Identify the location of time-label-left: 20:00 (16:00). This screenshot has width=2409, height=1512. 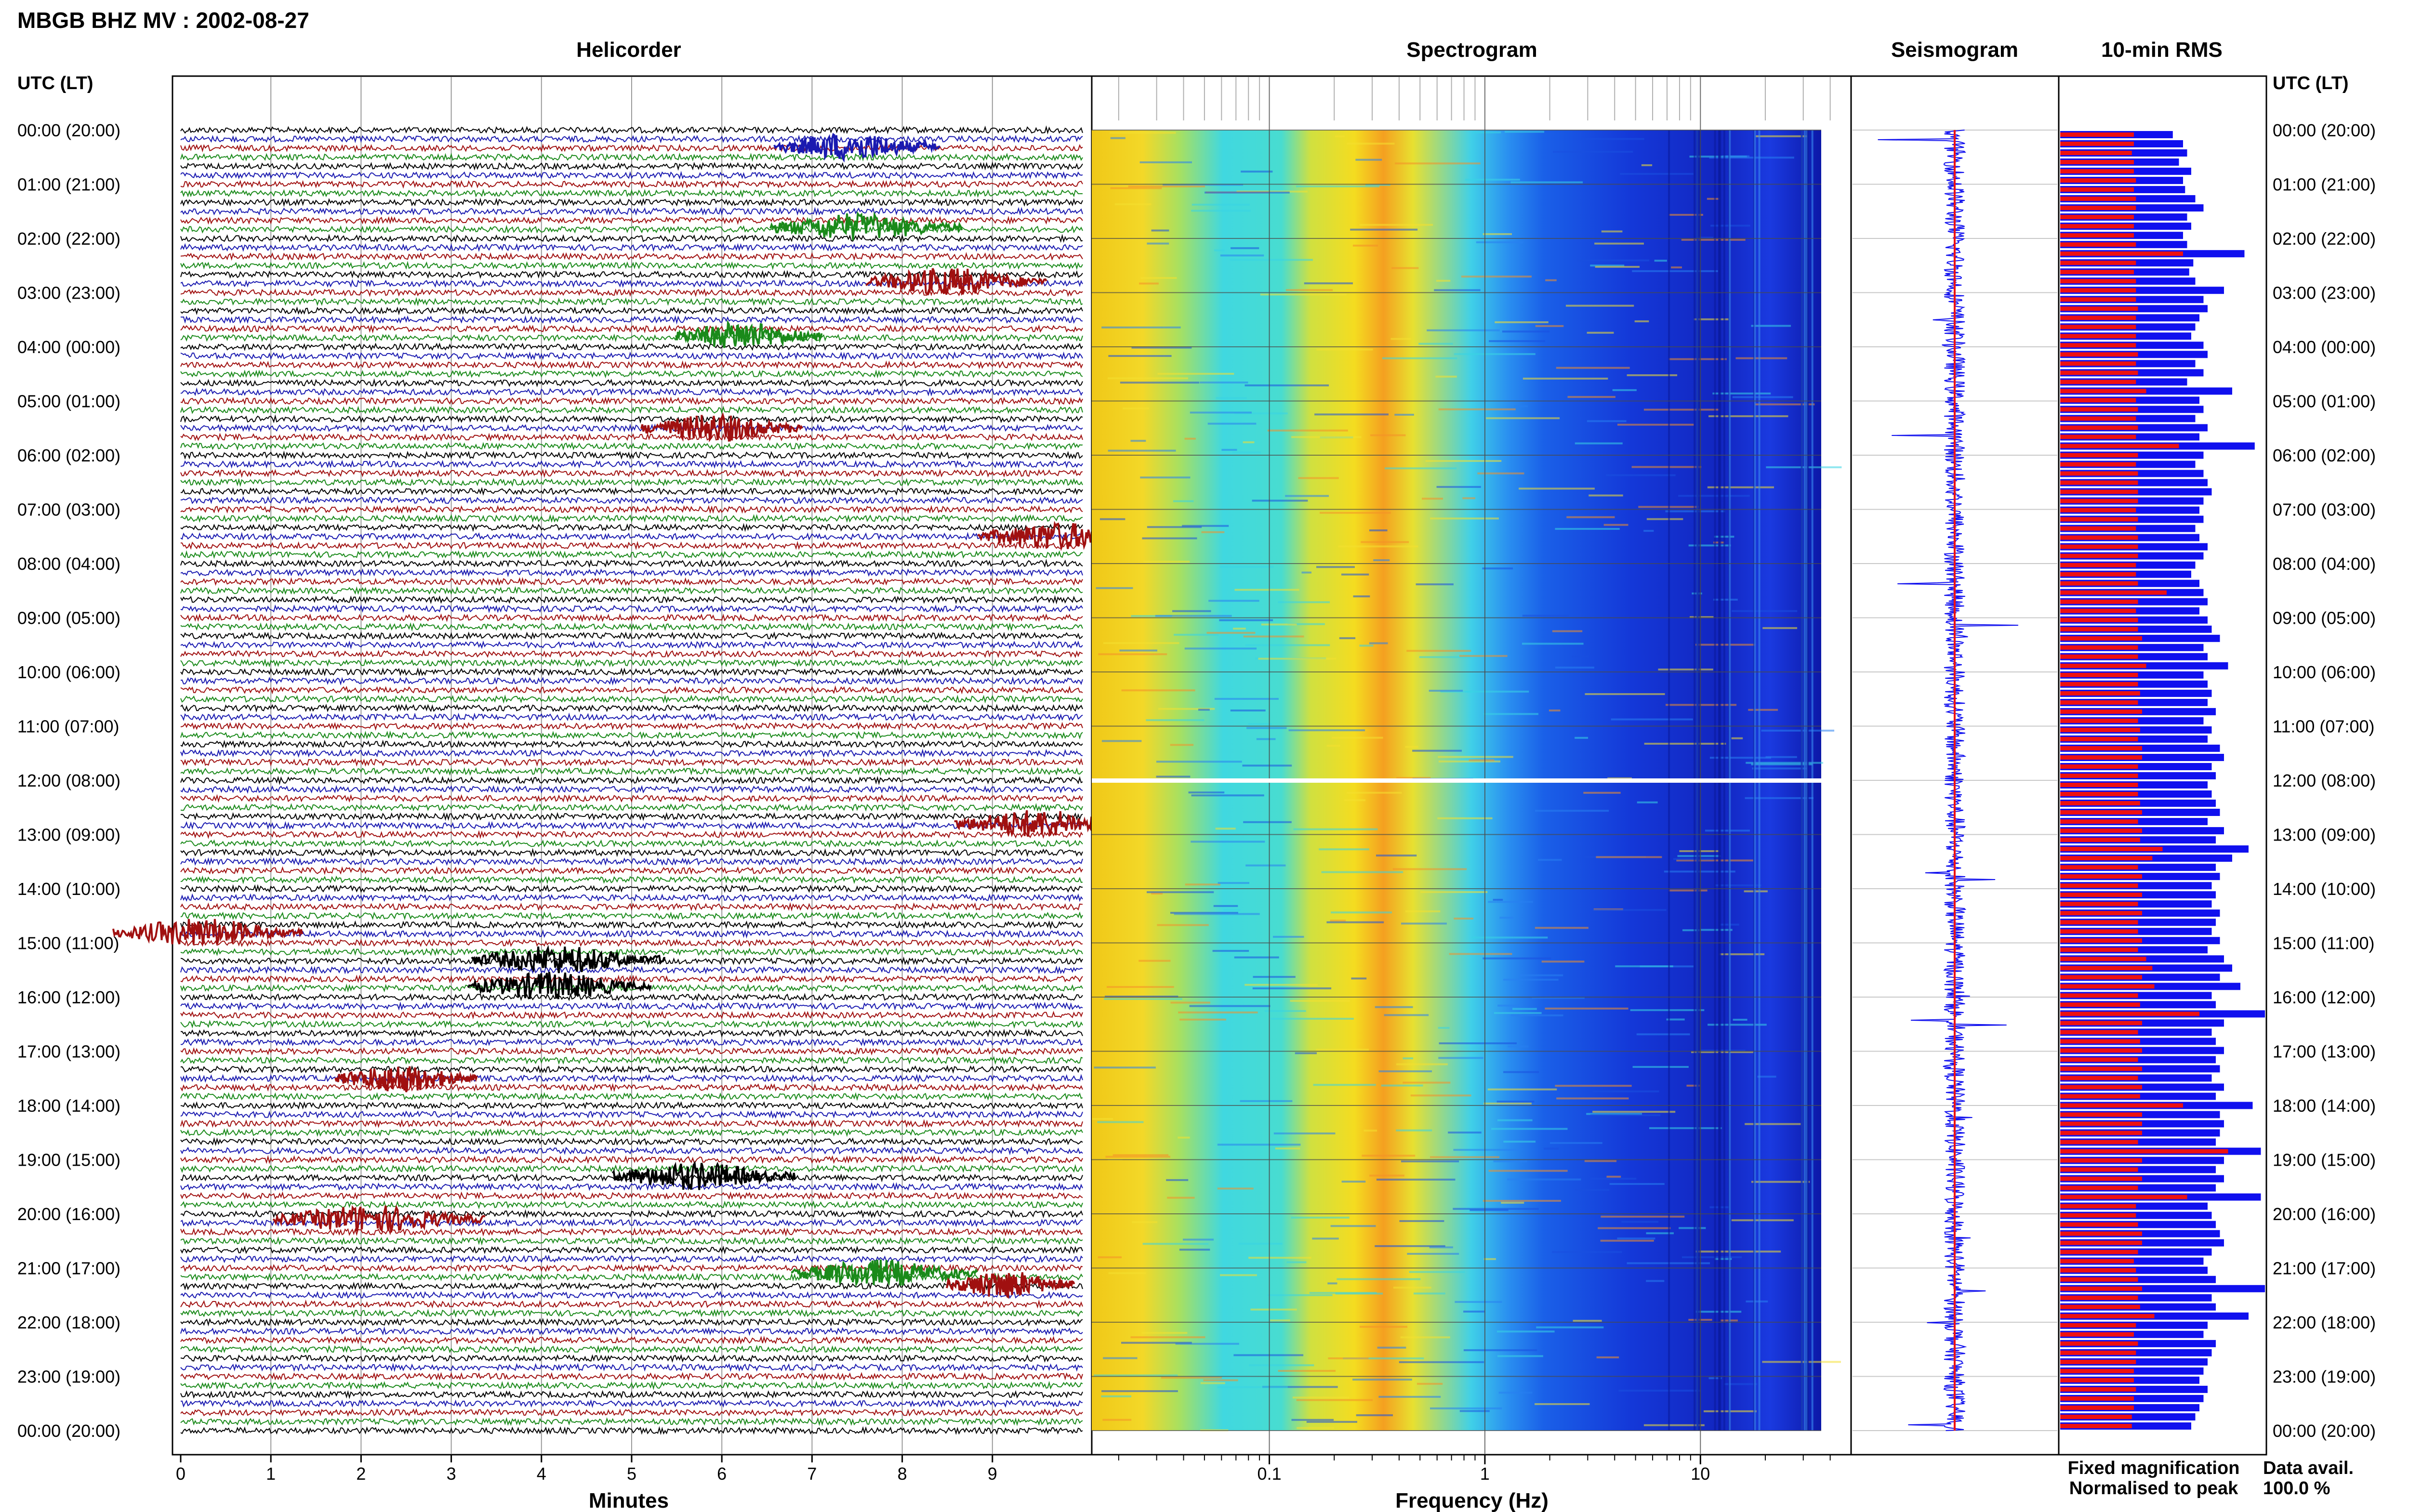
(68, 1214).